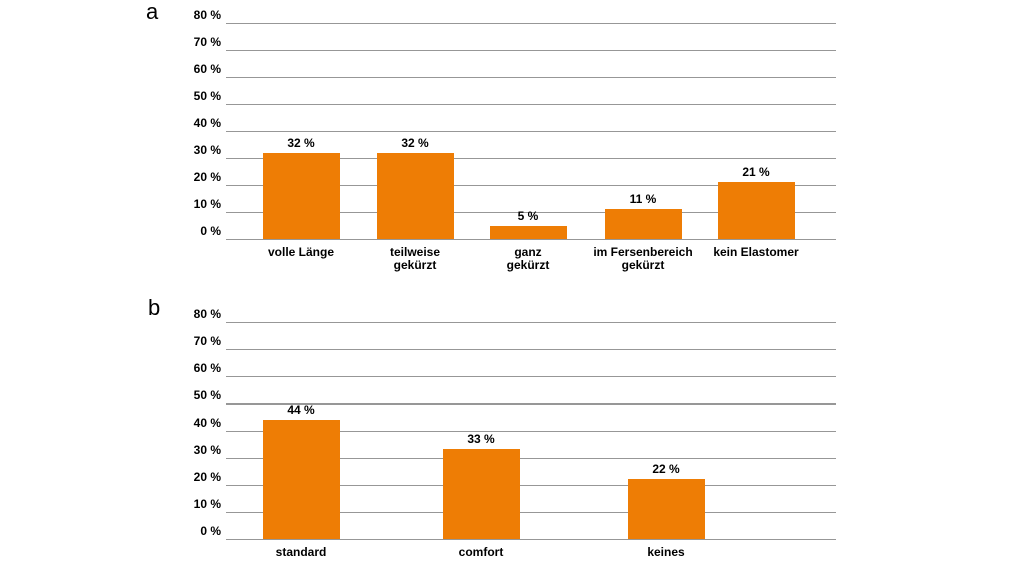 This screenshot has height=576, width=1024. What do you see at coordinates (666, 469) in the screenshot?
I see `bar-value-label-2: 22 %` at bounding box center [666, 469].